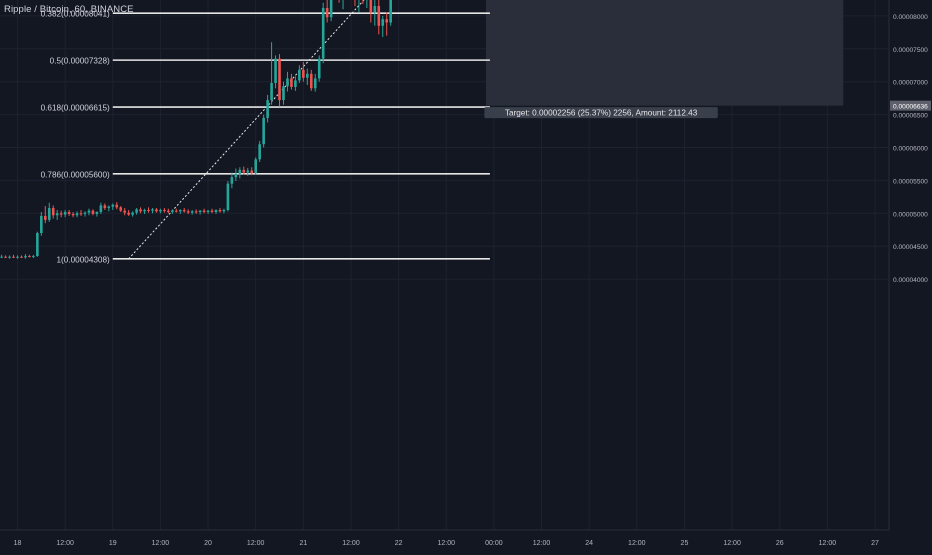  I want to click on price-axis-badge: 0.00006636, so click(910, 105).